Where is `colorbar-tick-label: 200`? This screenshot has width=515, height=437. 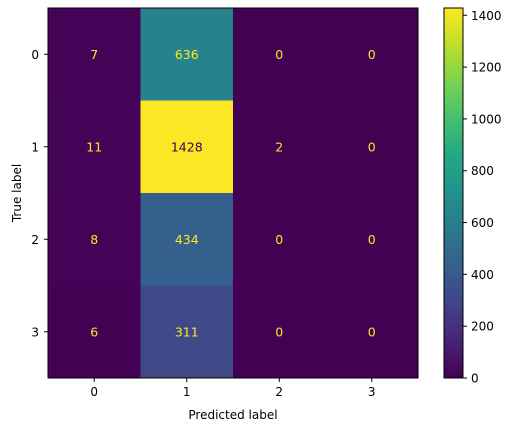 colorbar-tick-label: 200 is located at coordinates (482, 327).